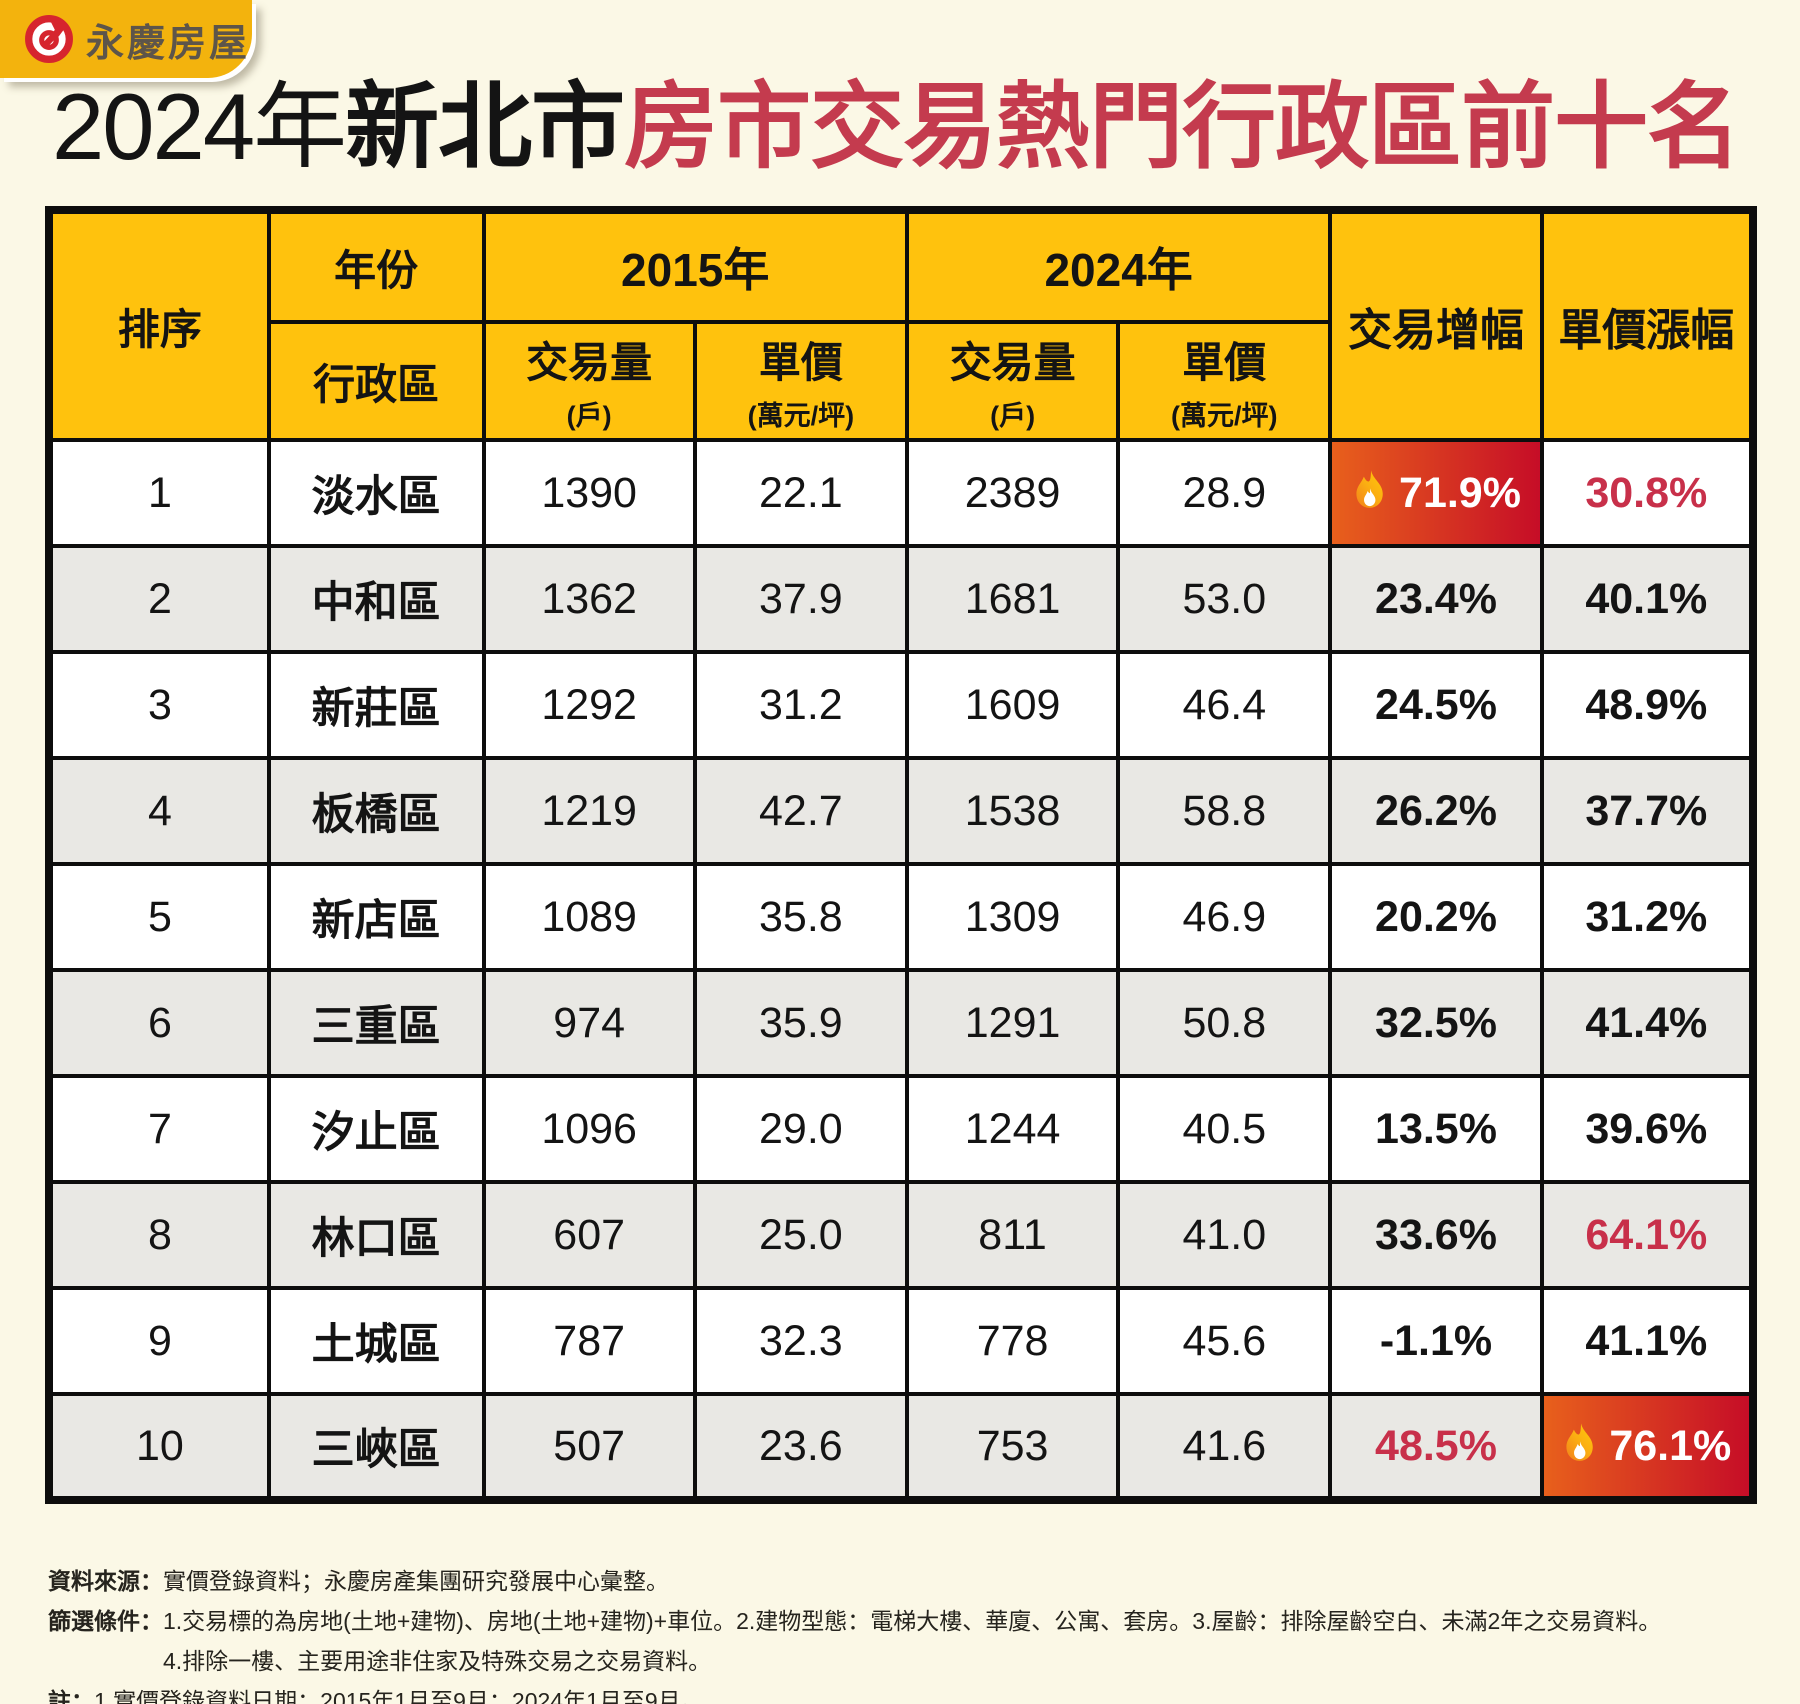 The image size is (1800, 1704). I want to click on price-2015-cell: 42.7, so click(800, 811).